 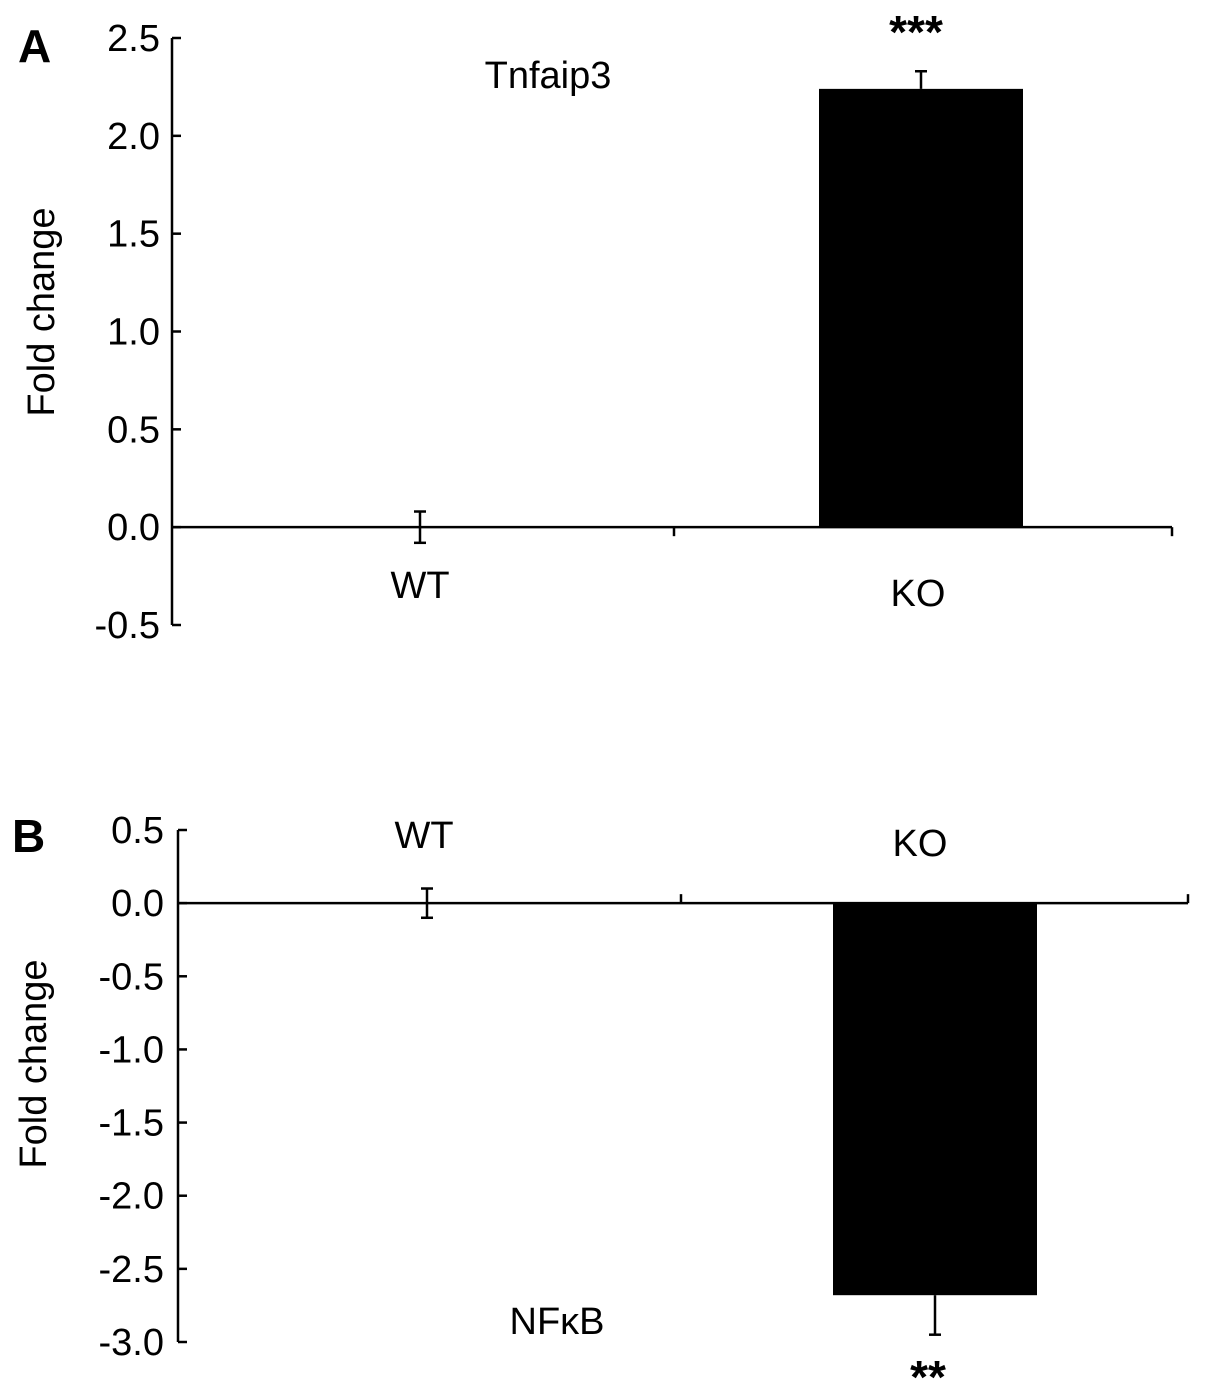 I want to click on panel-b-category-label-ko: KO, so click(x=920, y=844).